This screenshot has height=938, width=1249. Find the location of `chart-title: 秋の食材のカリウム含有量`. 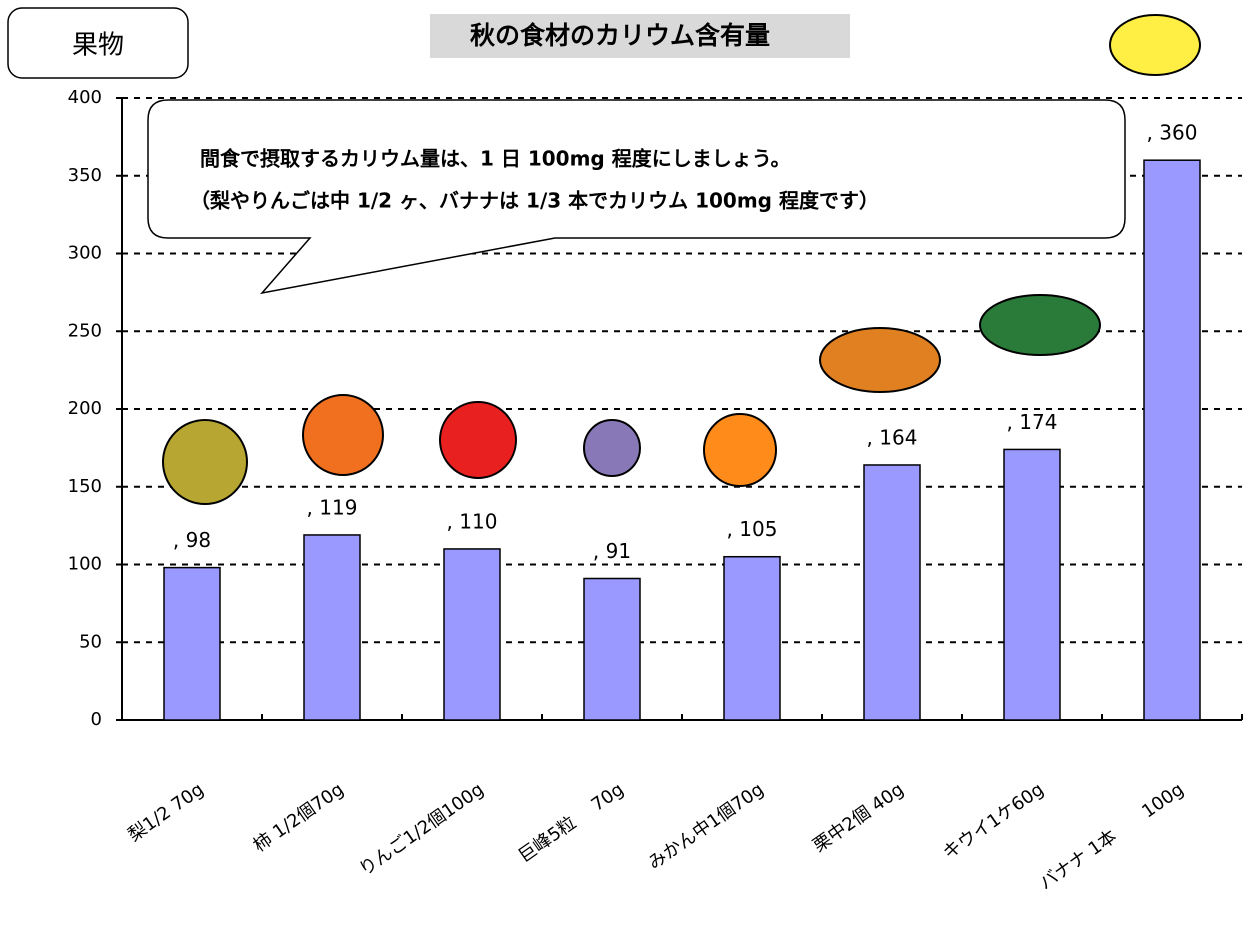

chart-title: 秋の食材のカリウム含有量 is located at coordinates (620, 35).